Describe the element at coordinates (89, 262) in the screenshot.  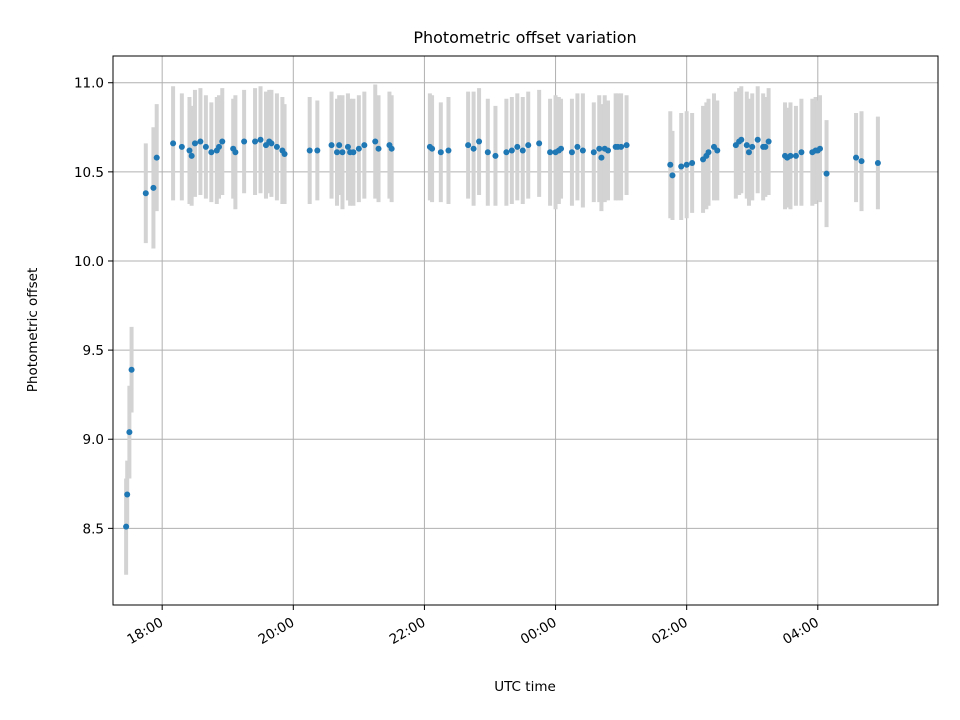
I see `y-tick-label: 10.0` at that location.